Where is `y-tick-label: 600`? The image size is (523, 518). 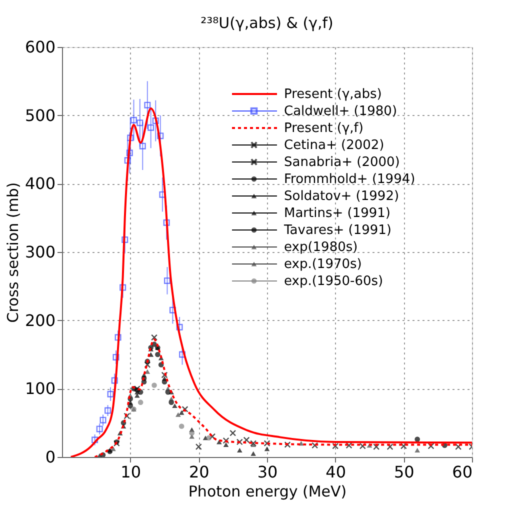 y-tick-label: 600 is located at coordinates (40, 47).